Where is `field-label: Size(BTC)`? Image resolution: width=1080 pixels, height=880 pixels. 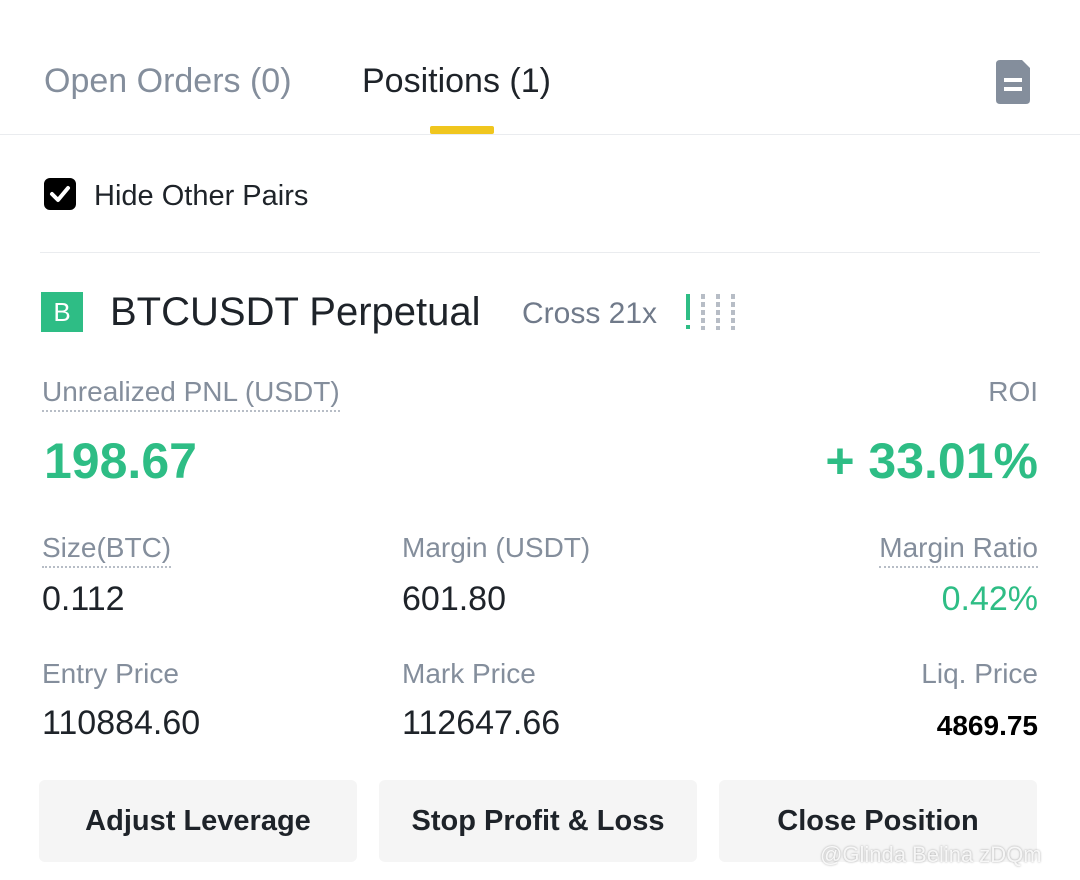
field-label: Size(BTC) is located at coordinates (107, 550).